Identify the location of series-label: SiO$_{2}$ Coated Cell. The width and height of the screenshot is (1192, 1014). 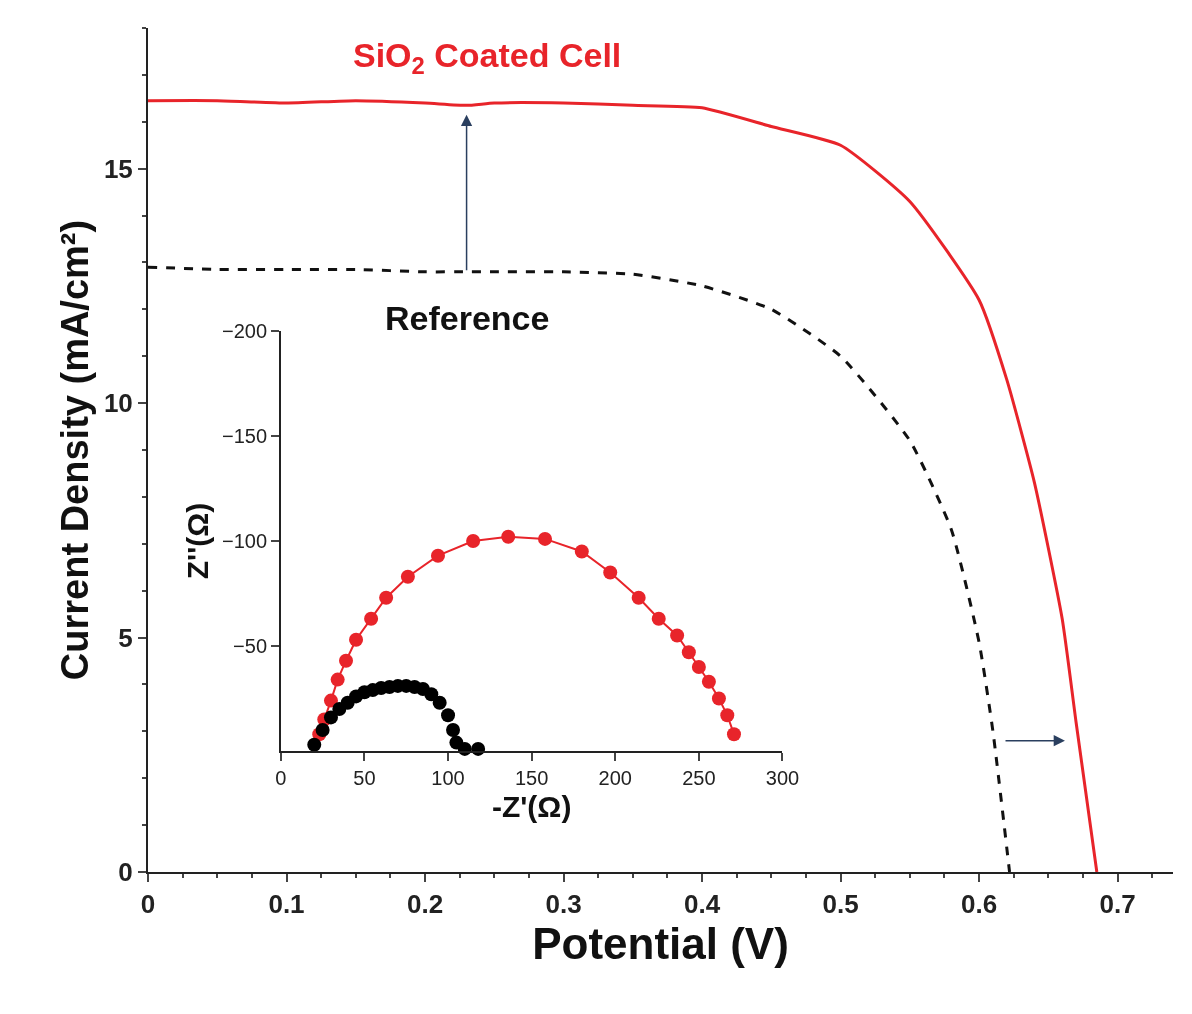
(487, 58).